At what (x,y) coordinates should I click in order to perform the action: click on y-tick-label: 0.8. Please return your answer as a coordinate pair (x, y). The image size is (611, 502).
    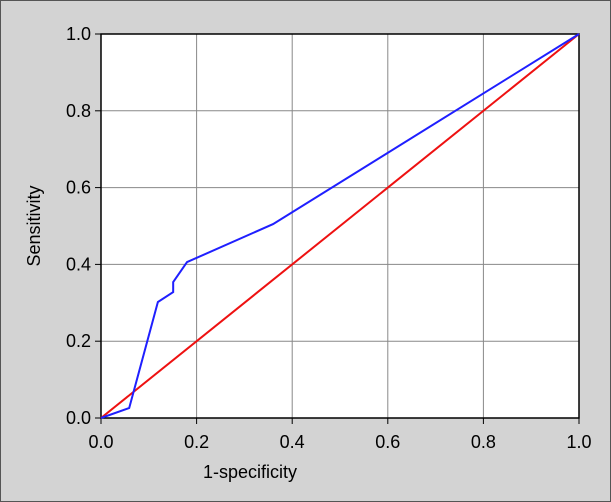
    Looking at the image, I should click on (78, 111).